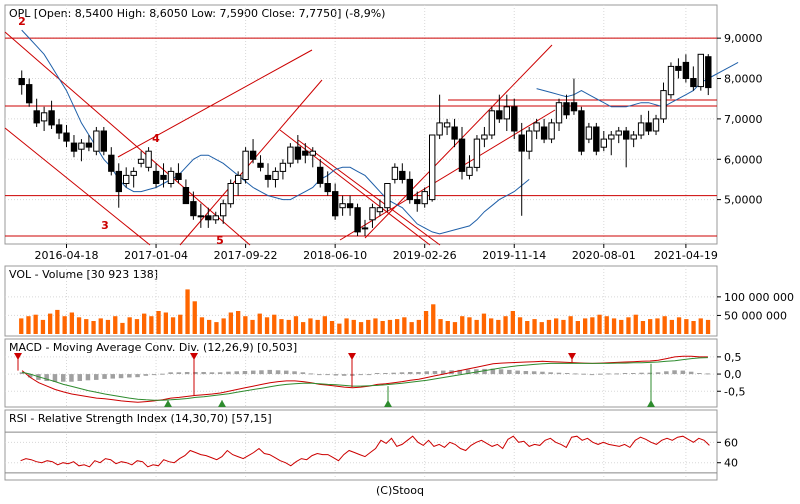  Describe the element at coordinates (156, 255) in the screenshot. I see `price-x-tick-label: 2017-01-04` at that location.